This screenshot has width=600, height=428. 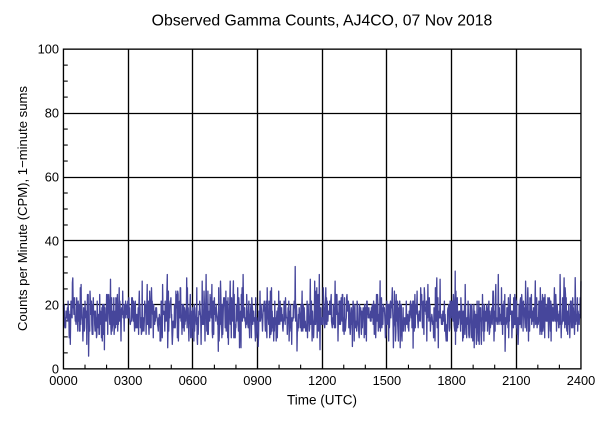 I want to click on svg-text: 0000, so click(x=63, y=380).